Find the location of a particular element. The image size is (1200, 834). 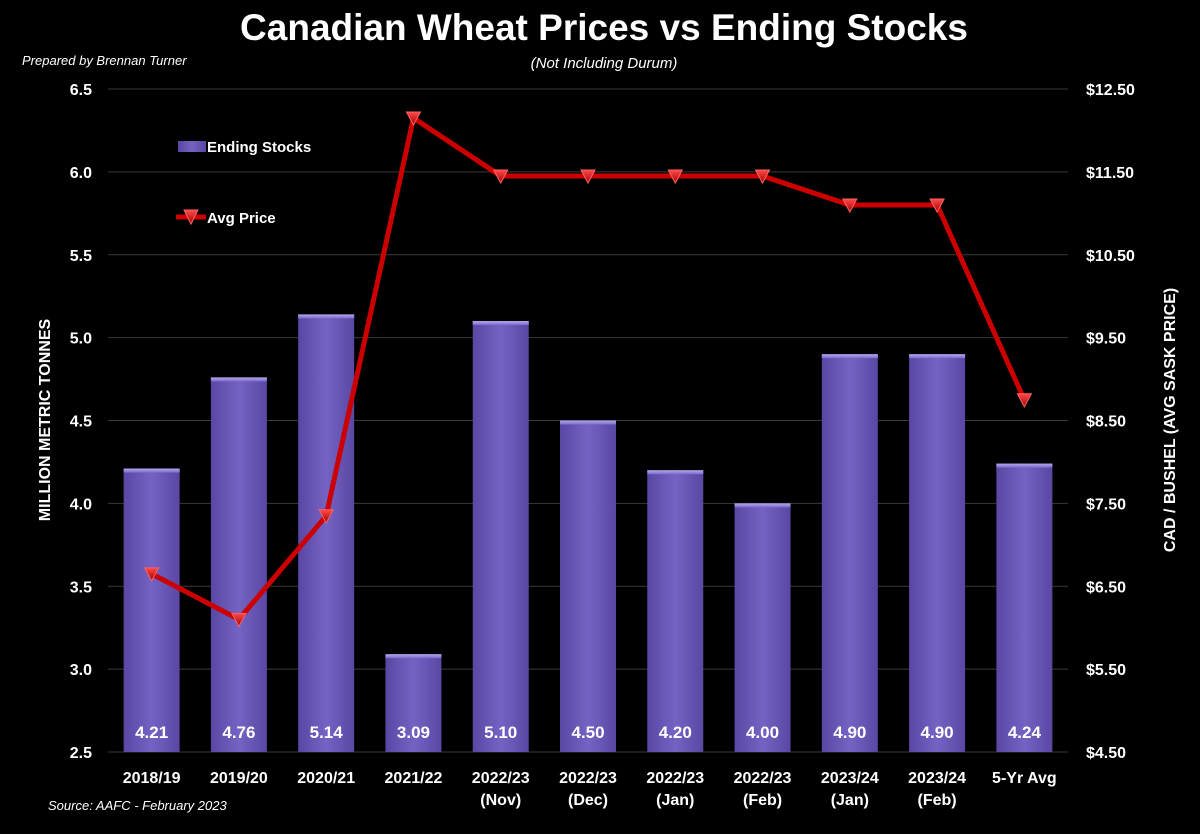

credit-text: Prepared by Brennan Turner is located at coordinates (104, 60).